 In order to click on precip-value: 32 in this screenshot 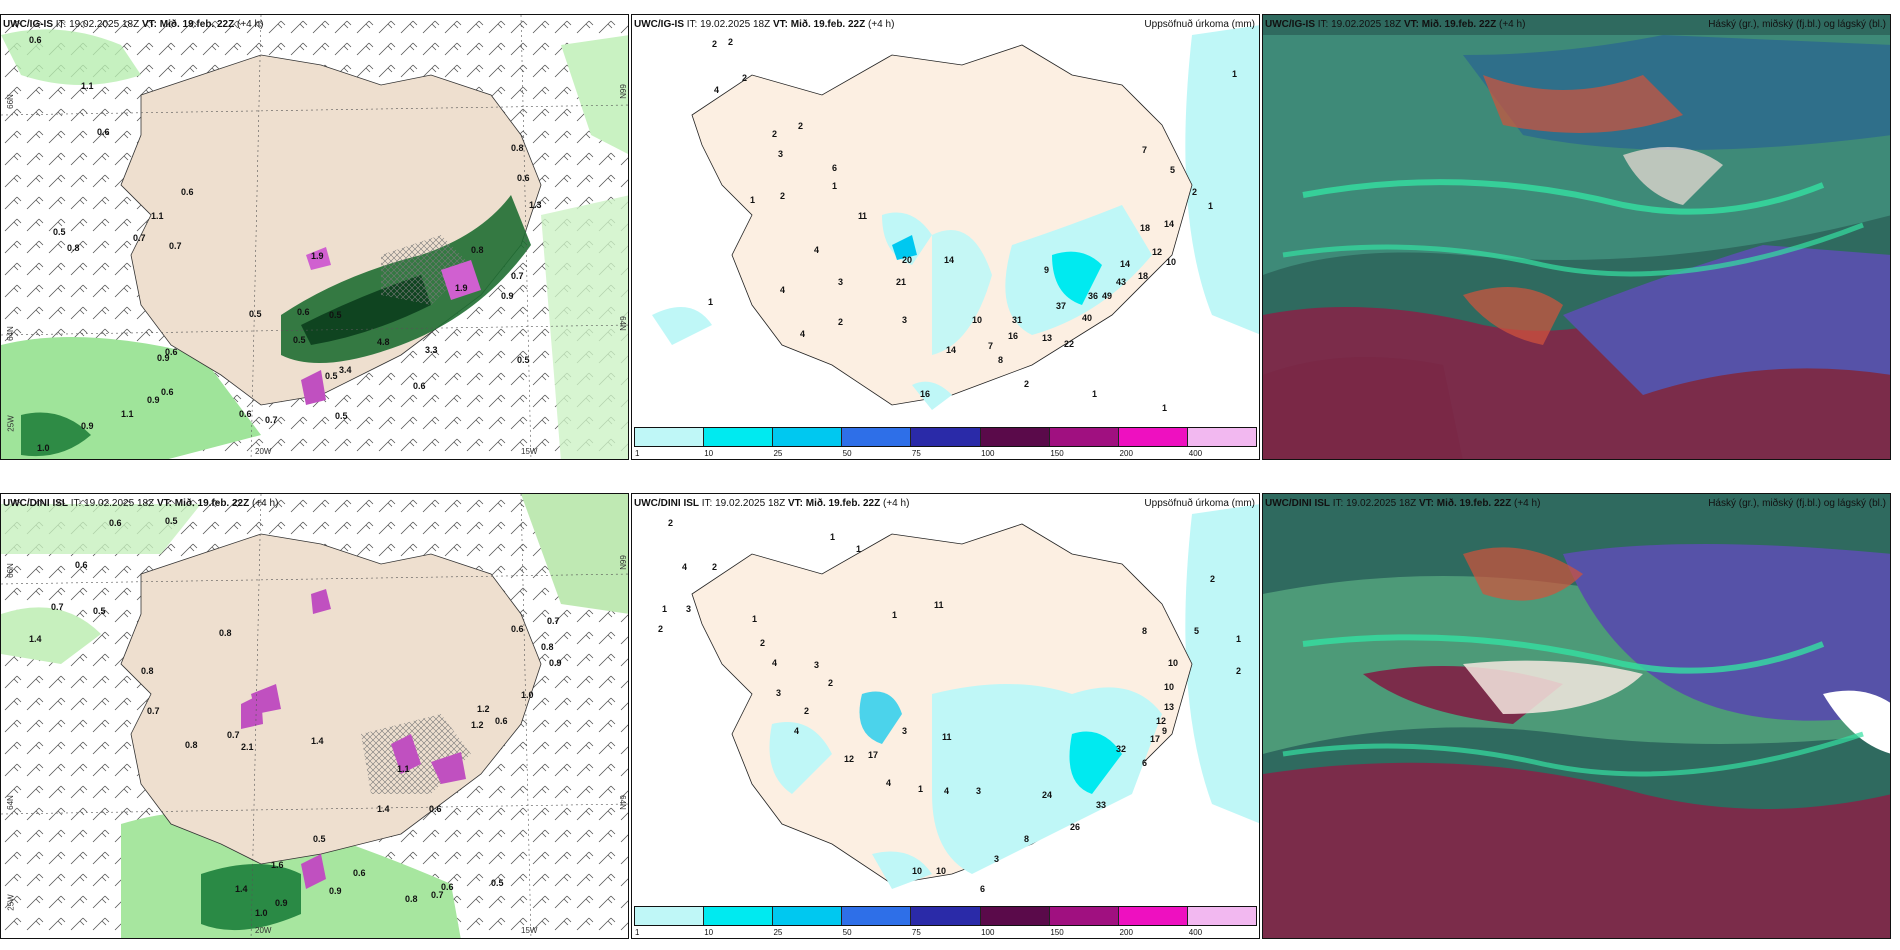, I will do `click(1121, 749)`.